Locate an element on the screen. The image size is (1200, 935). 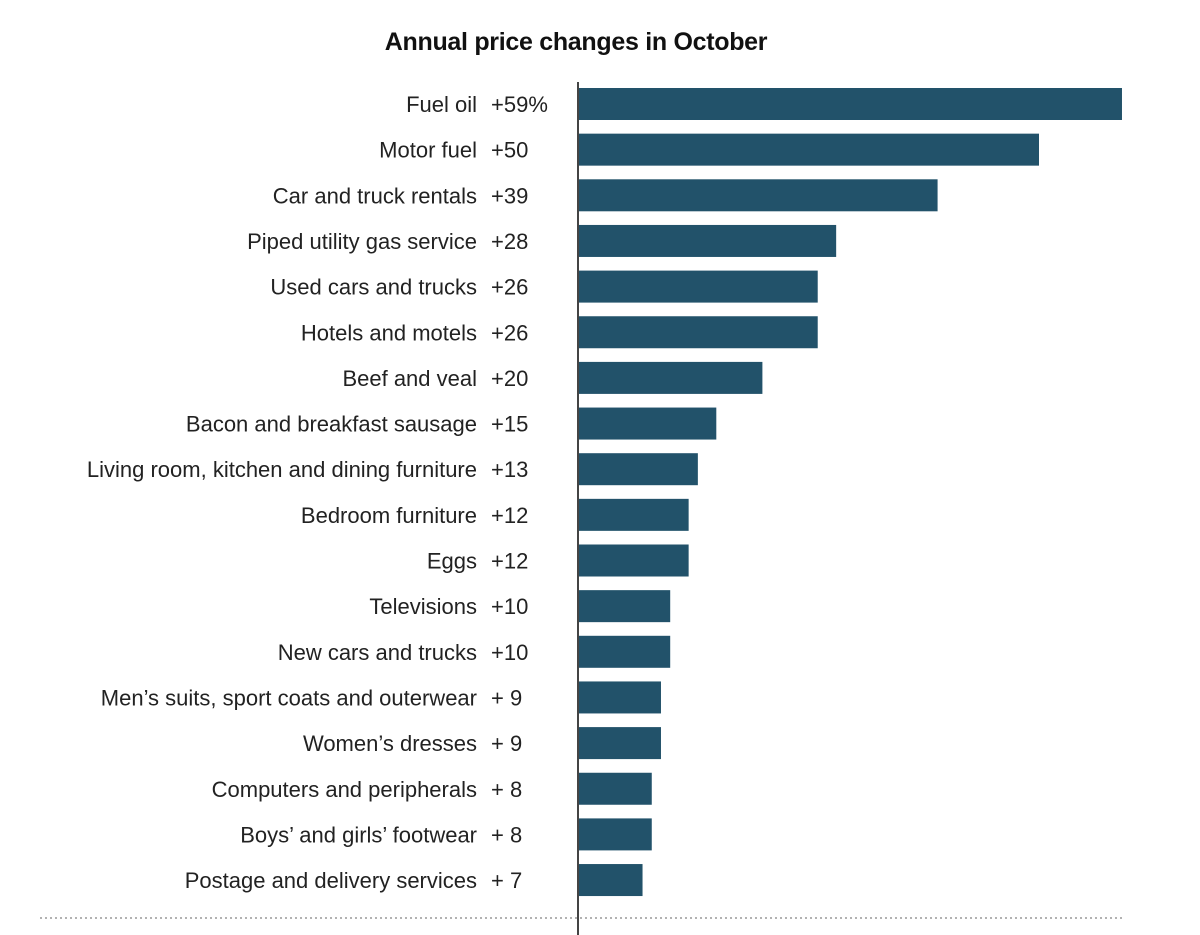
category-label: Fuel oil is located at coordinates (441, 104).